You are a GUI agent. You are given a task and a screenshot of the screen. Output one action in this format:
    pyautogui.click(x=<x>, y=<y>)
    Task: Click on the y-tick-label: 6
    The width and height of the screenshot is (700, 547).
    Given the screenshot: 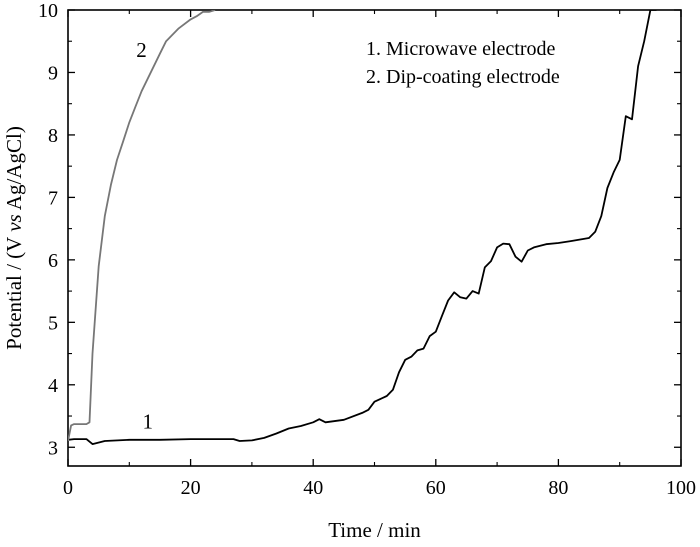 What is the action you would take?
    pyautogui.click(x=53, y=261)
    